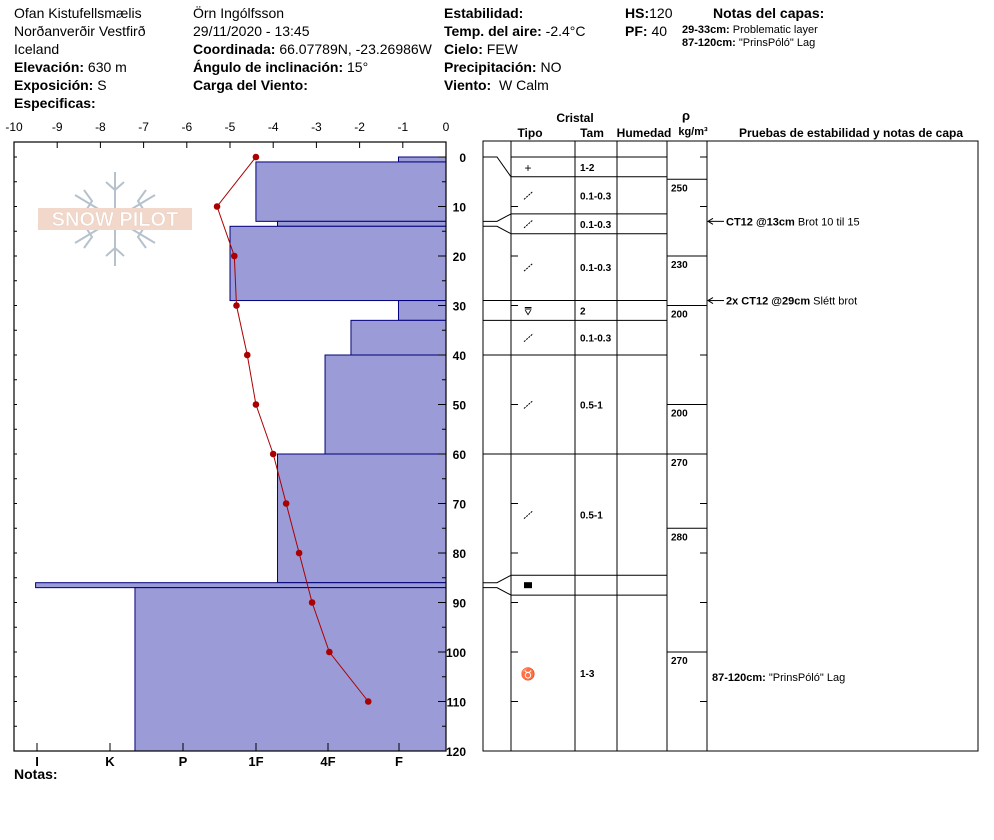  Describe the element at coordinates (644, 133) in the screenshot. I see `moisture-header: Humedad` at that location.